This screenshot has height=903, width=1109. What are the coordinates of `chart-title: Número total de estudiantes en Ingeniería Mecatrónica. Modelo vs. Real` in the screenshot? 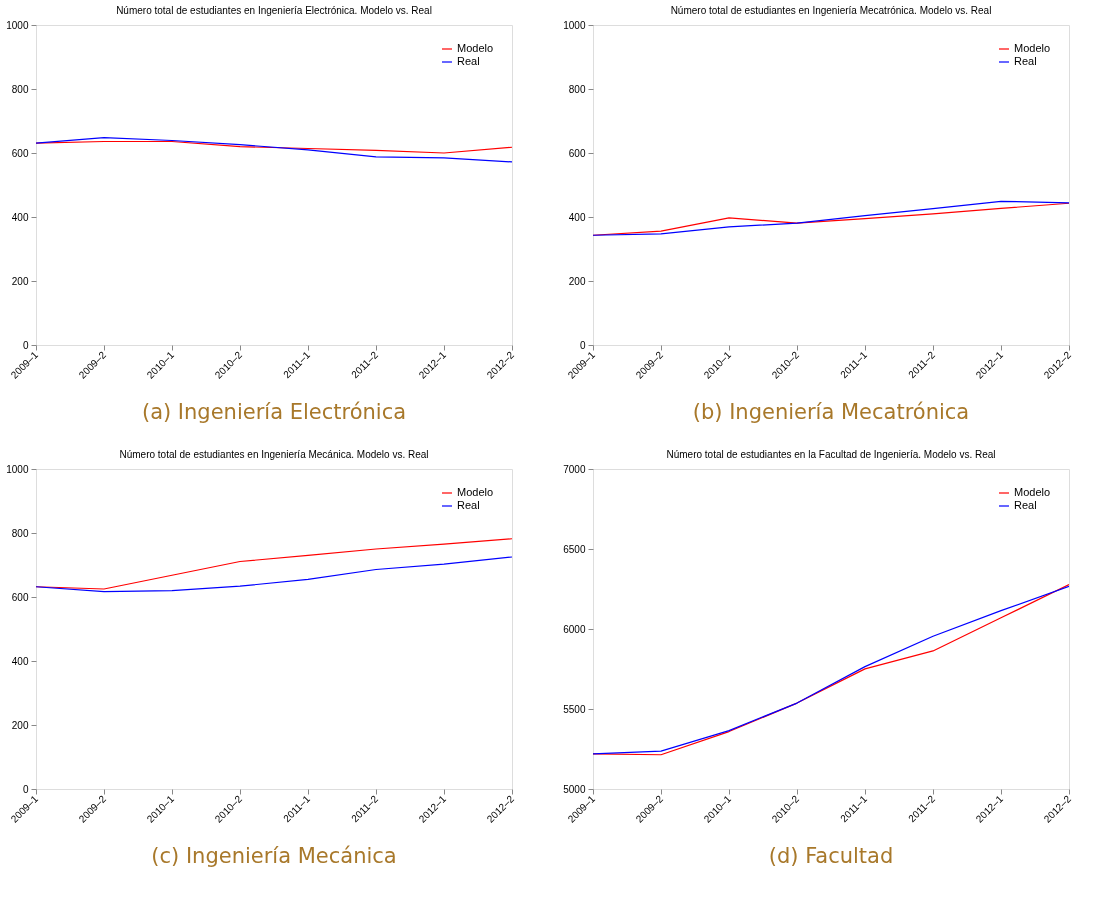 It's located at (831, 10).